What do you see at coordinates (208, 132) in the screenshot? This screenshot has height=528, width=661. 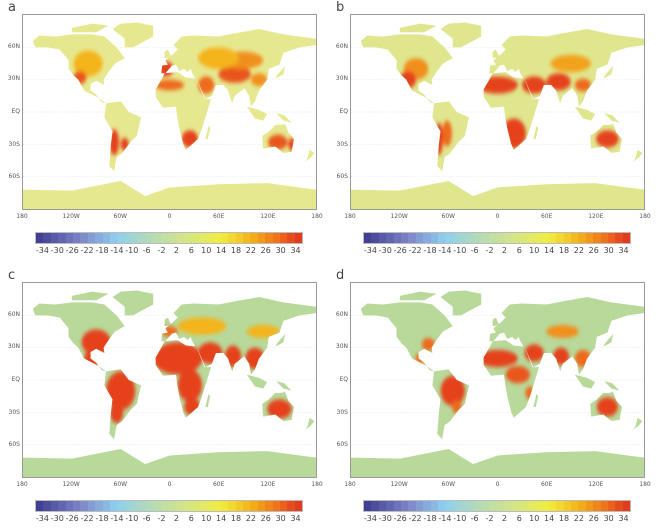 I see `land-madagascar` at bounding box center [208, 132].